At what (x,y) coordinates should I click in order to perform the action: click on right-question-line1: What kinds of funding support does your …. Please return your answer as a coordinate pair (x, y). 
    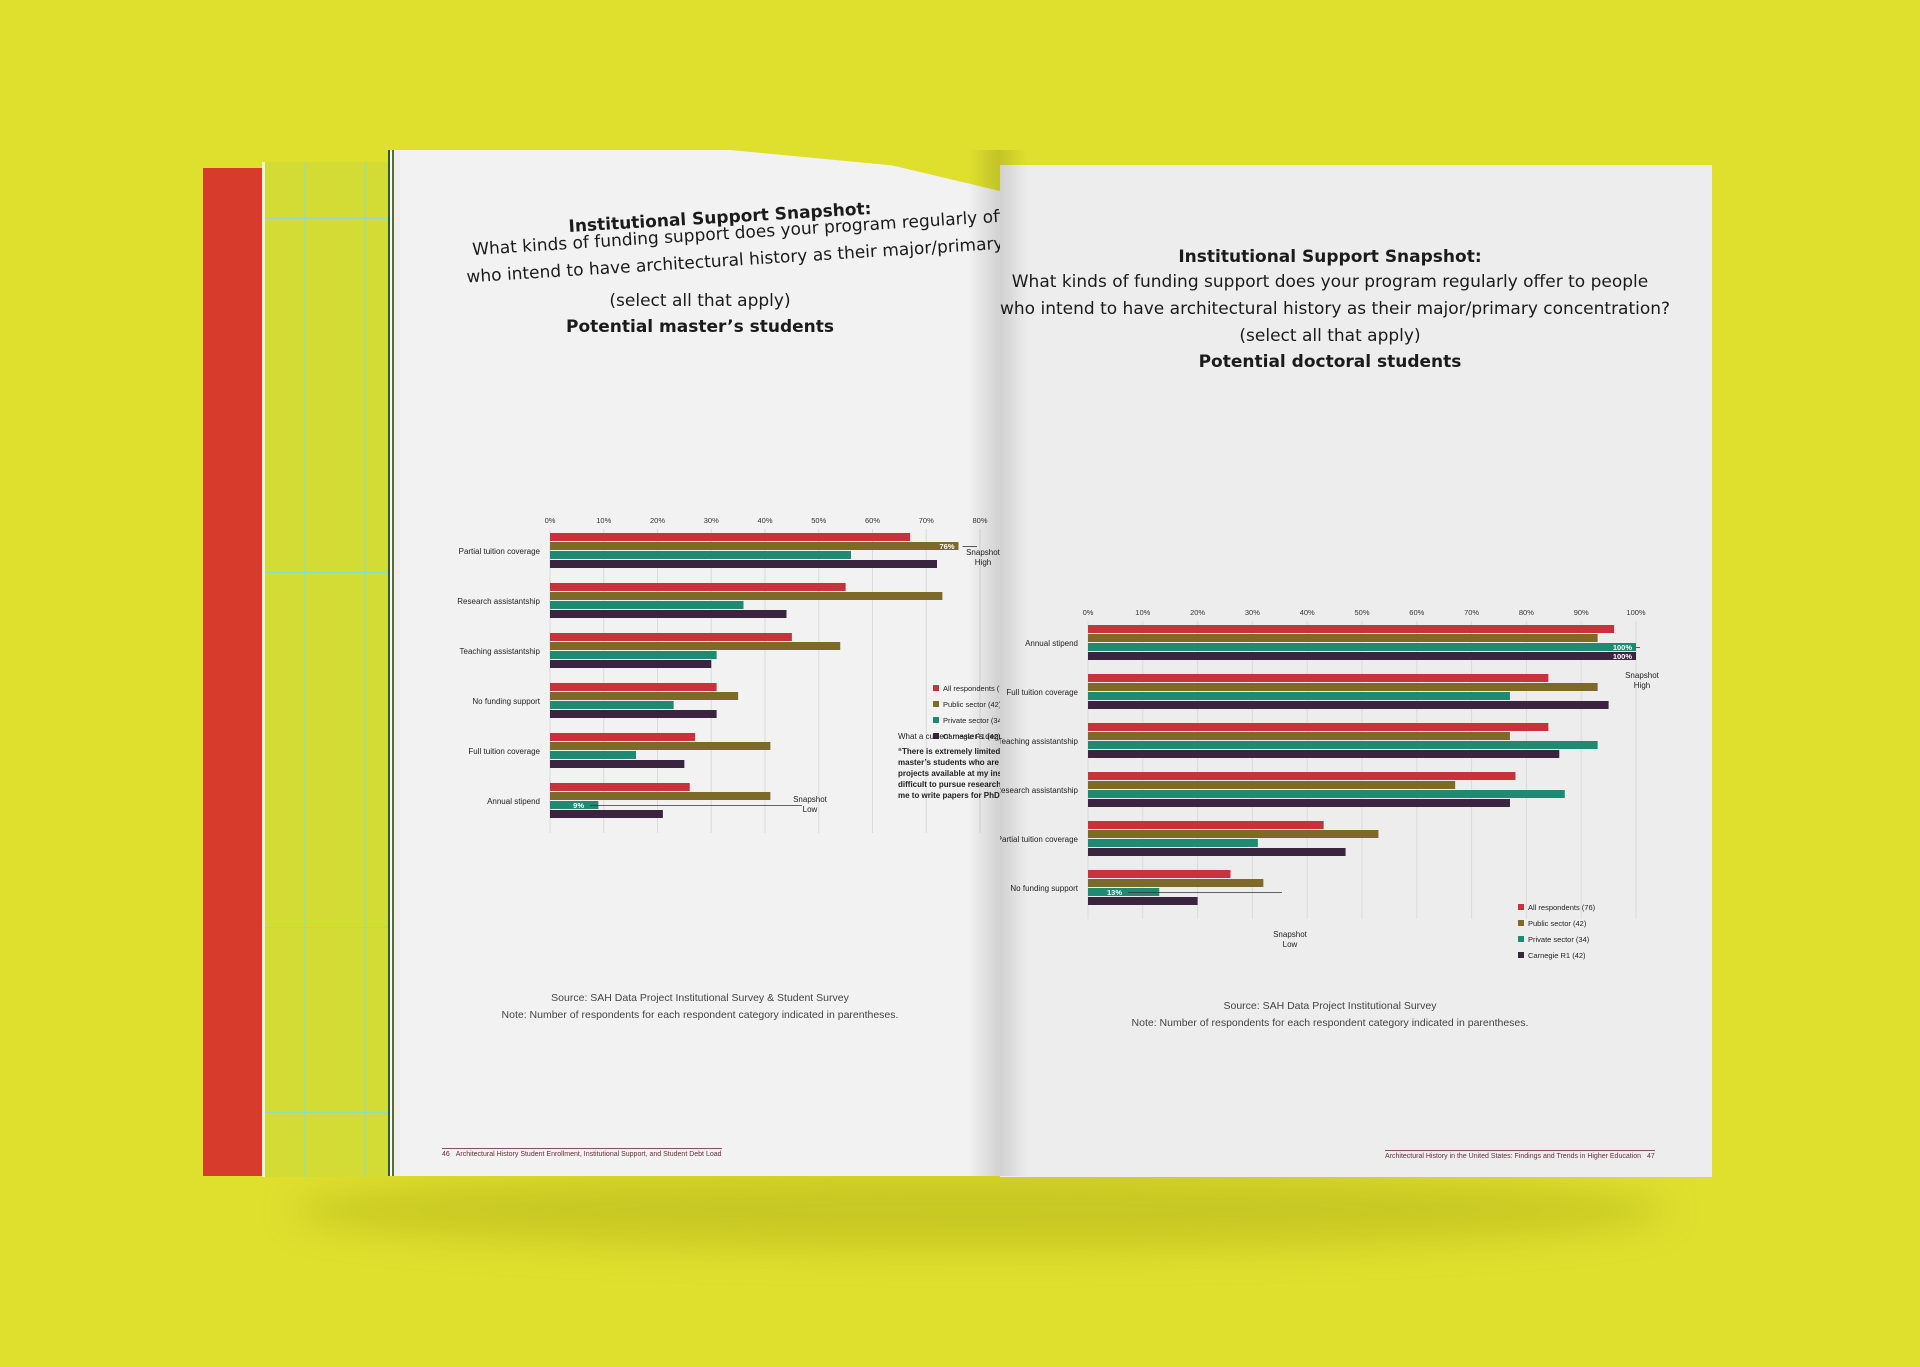
    Looking at the image, I should click on (1330, 282).